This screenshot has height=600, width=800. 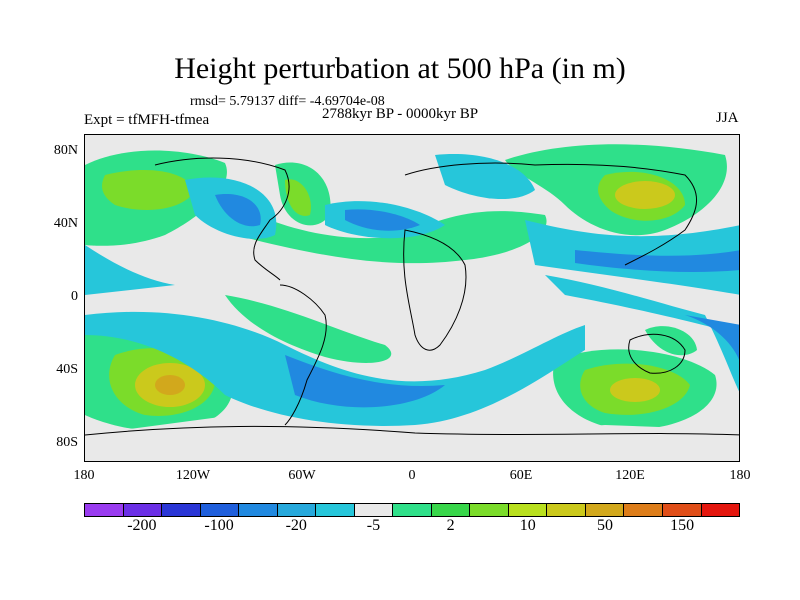 I want to click on colorbar-label: 150, so click(x=682, y=525).